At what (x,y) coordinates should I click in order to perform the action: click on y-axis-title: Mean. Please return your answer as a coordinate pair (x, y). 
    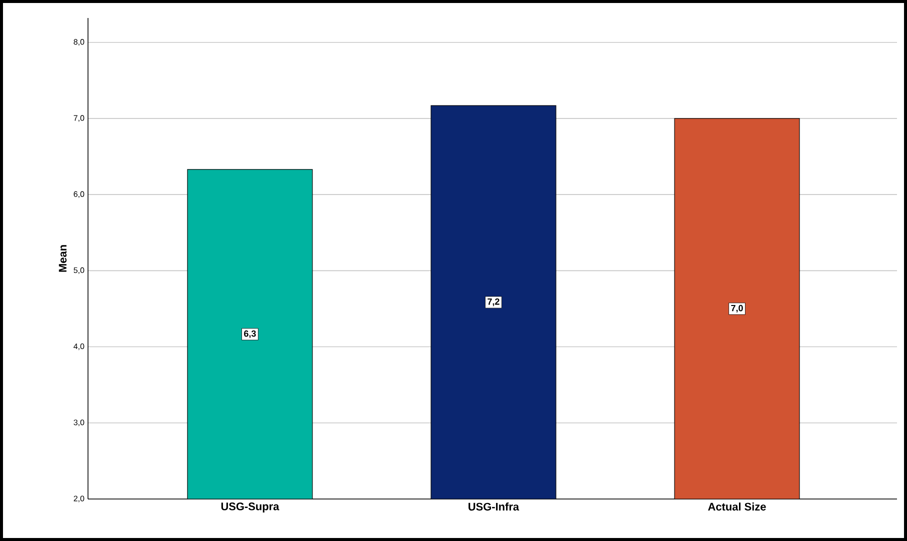
    Looking at the image, I should click on (62, 258).